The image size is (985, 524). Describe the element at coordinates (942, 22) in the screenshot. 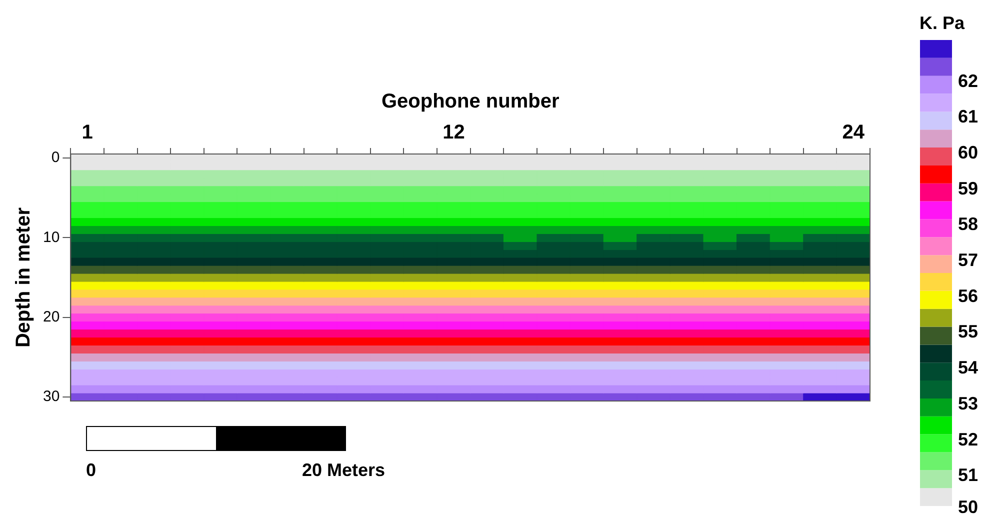

I see `color-bar-title: K. Pa` at that location.